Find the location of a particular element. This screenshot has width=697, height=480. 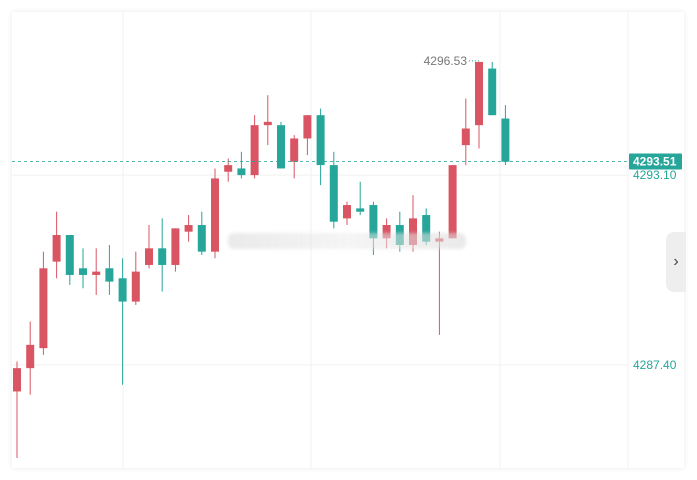

high-marker-label: 4296.53 is located at coordinates (446, 61).